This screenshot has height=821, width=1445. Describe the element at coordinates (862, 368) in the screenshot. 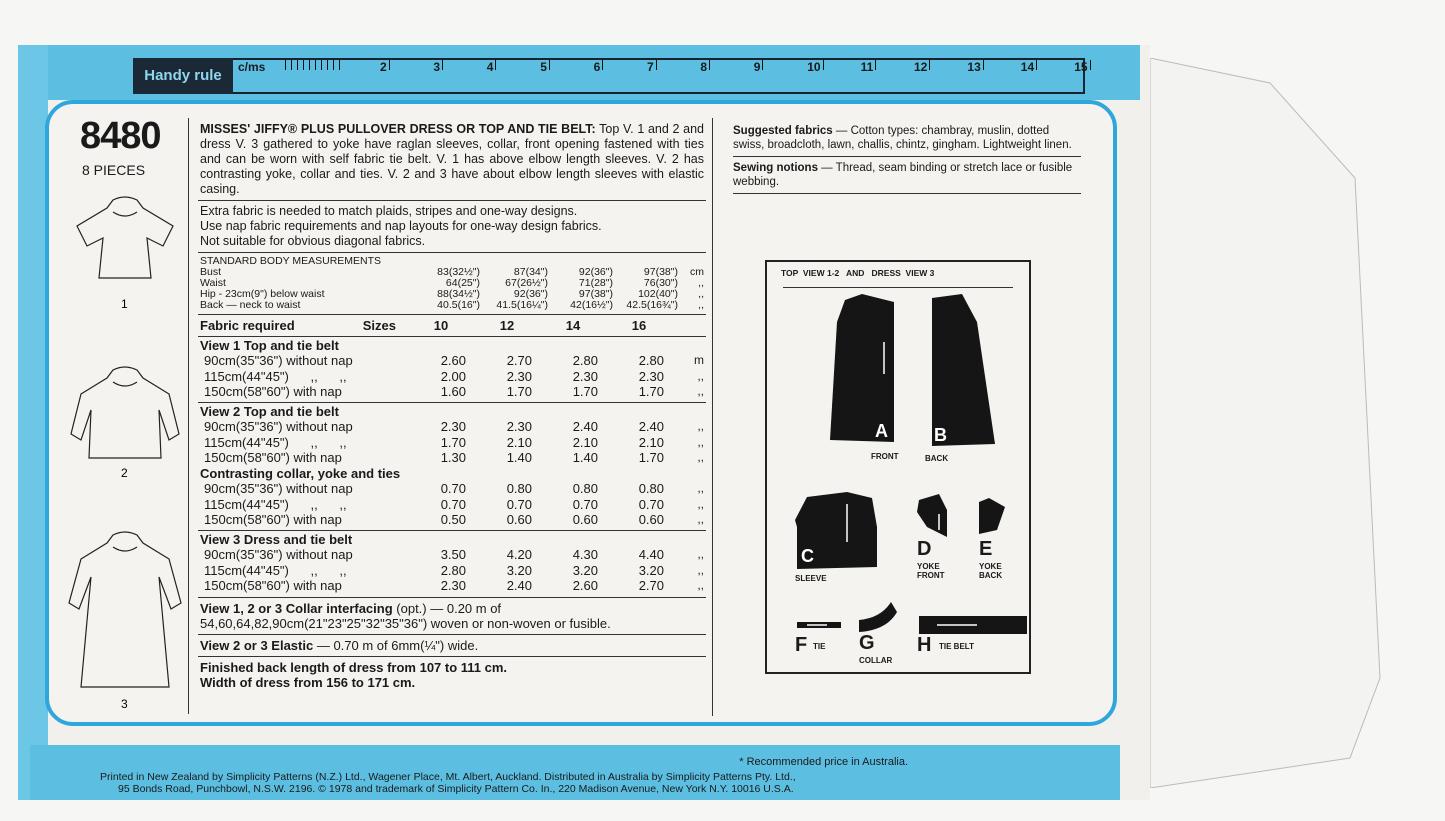

I see `piece-a-front` at that location.